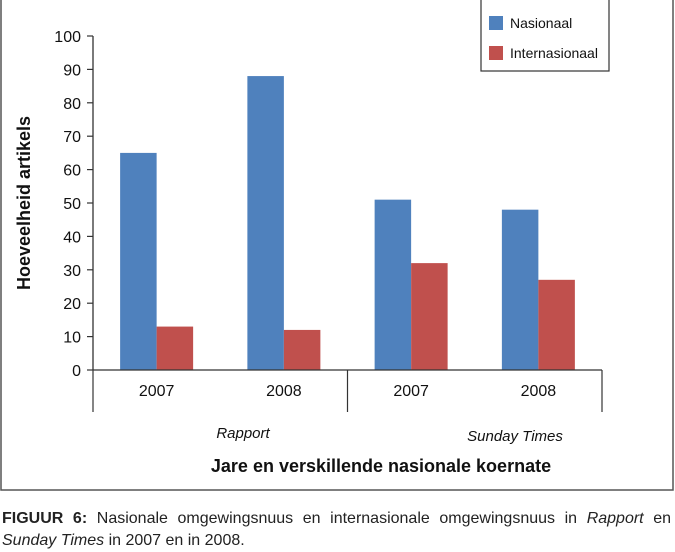  I want to click on caption-sunday-times: Sunday Times, so click(53, 540).